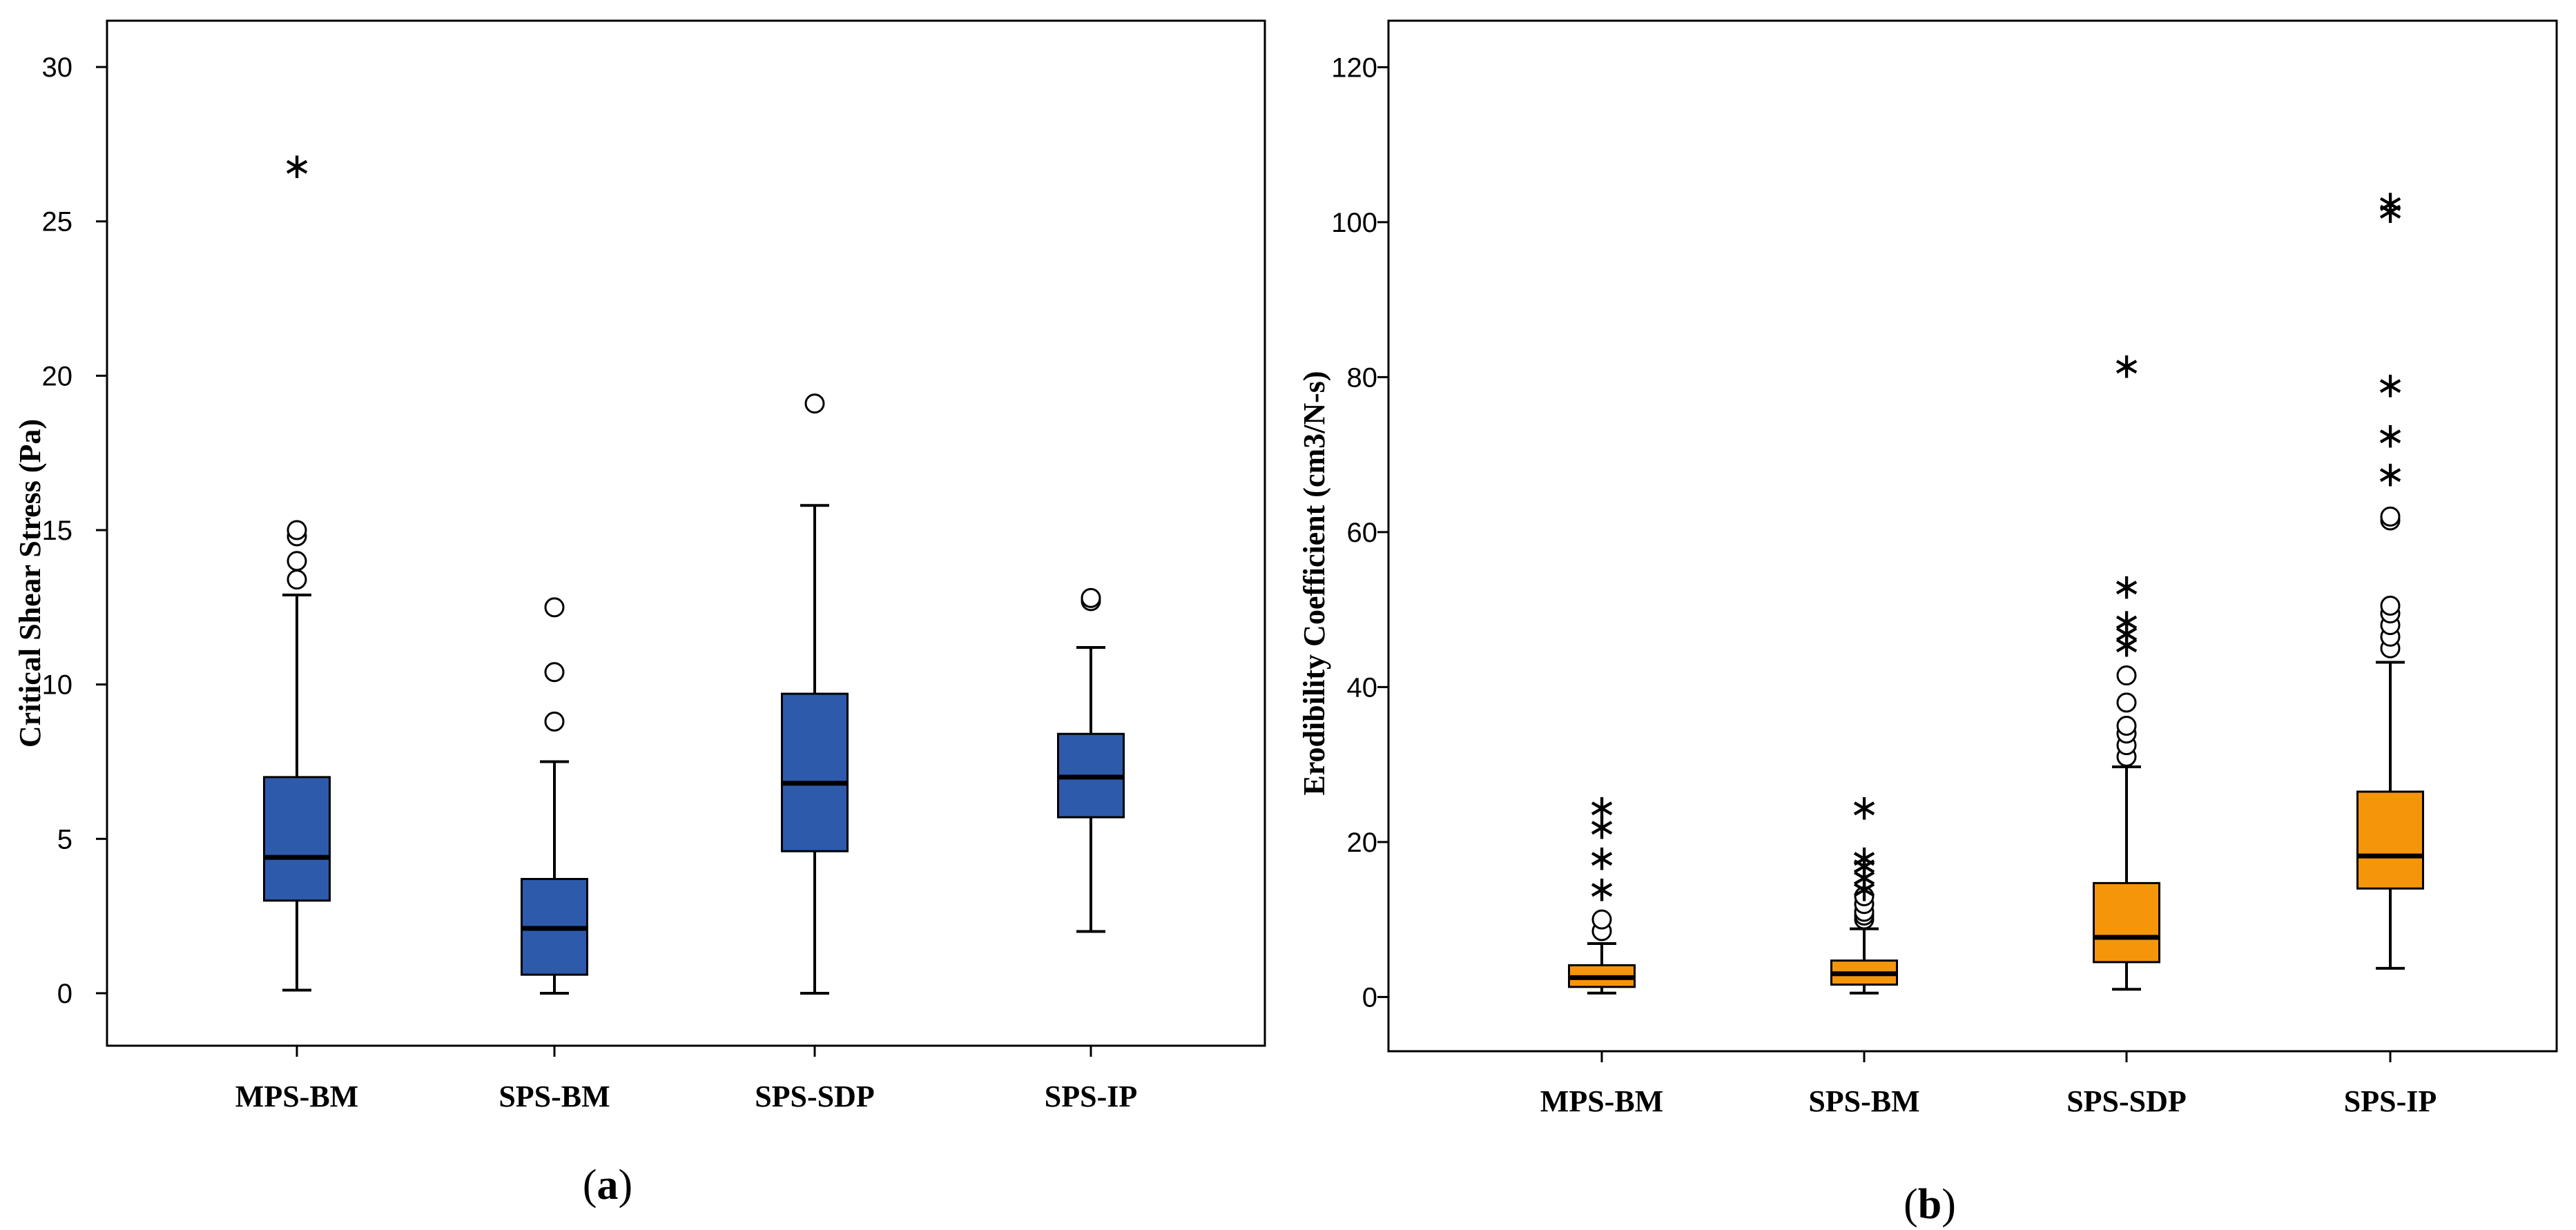 The image size is (2576, 1230). I want to click on panel-b-y-tick-label: 60, so click(1363, 533).